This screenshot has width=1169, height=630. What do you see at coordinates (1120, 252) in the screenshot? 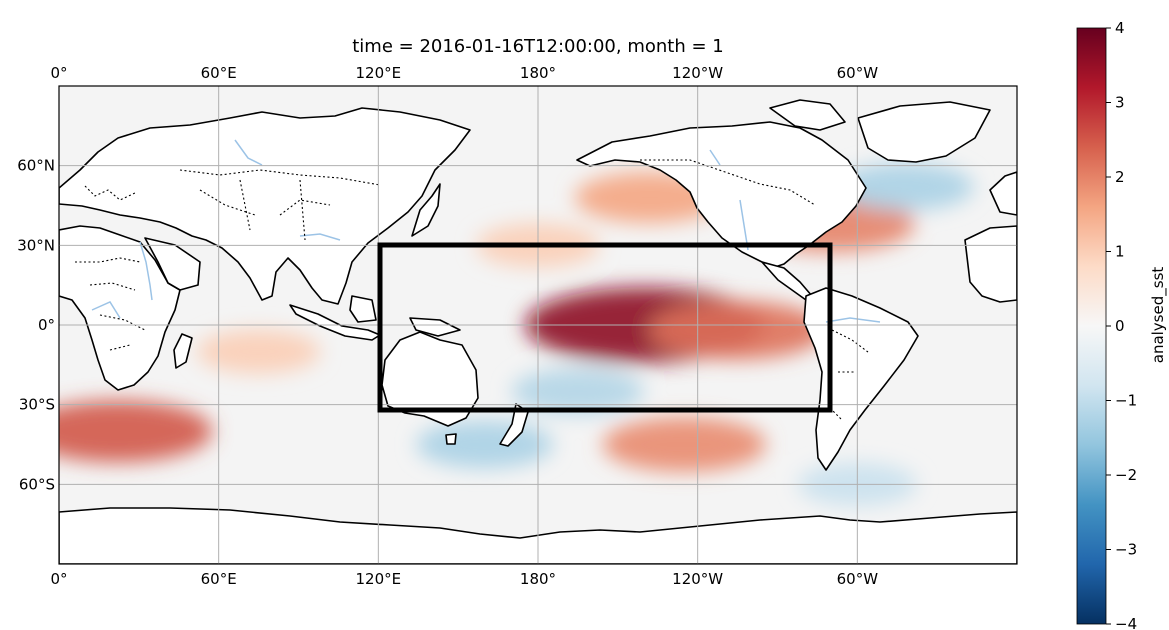
I see `colorbar-tick-label: 1` at bounding box center [1120, 252].